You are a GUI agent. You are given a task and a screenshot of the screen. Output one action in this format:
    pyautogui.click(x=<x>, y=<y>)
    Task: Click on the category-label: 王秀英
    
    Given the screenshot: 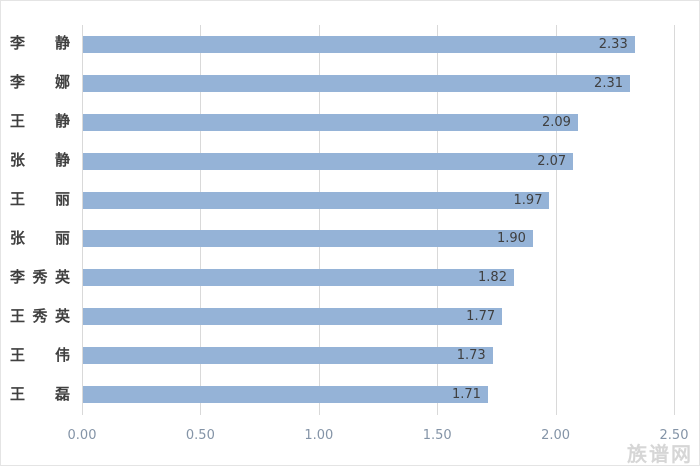 What is the action you would take?
    pyautogui.click(x=40, y=315)
    